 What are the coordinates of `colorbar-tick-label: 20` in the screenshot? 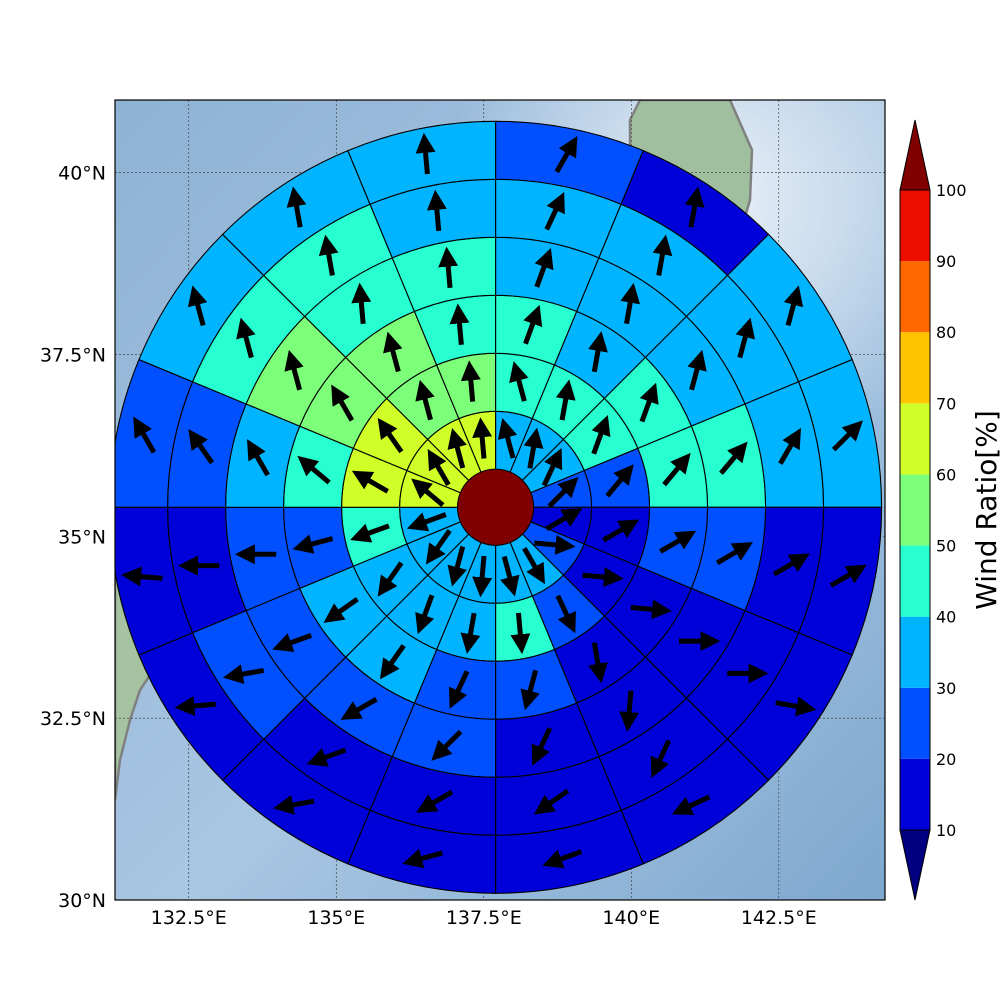 It's located at (946, 759).